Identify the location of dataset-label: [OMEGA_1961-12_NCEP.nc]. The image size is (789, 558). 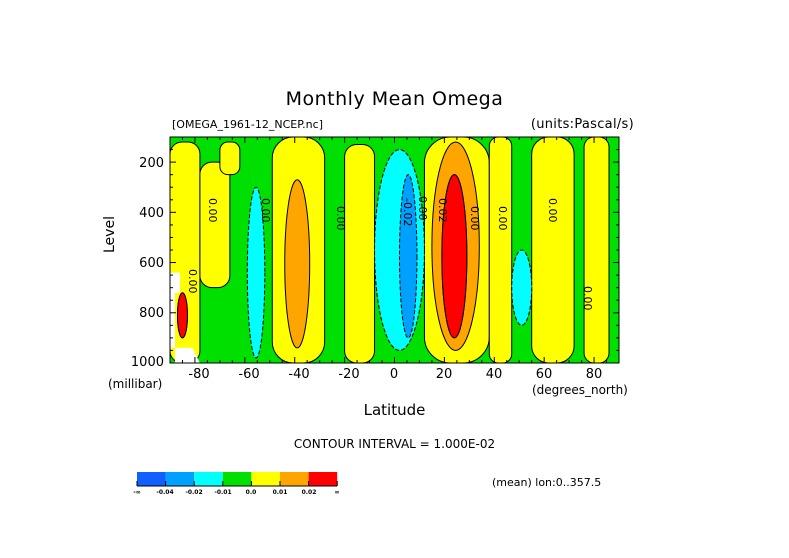
(247, 124).